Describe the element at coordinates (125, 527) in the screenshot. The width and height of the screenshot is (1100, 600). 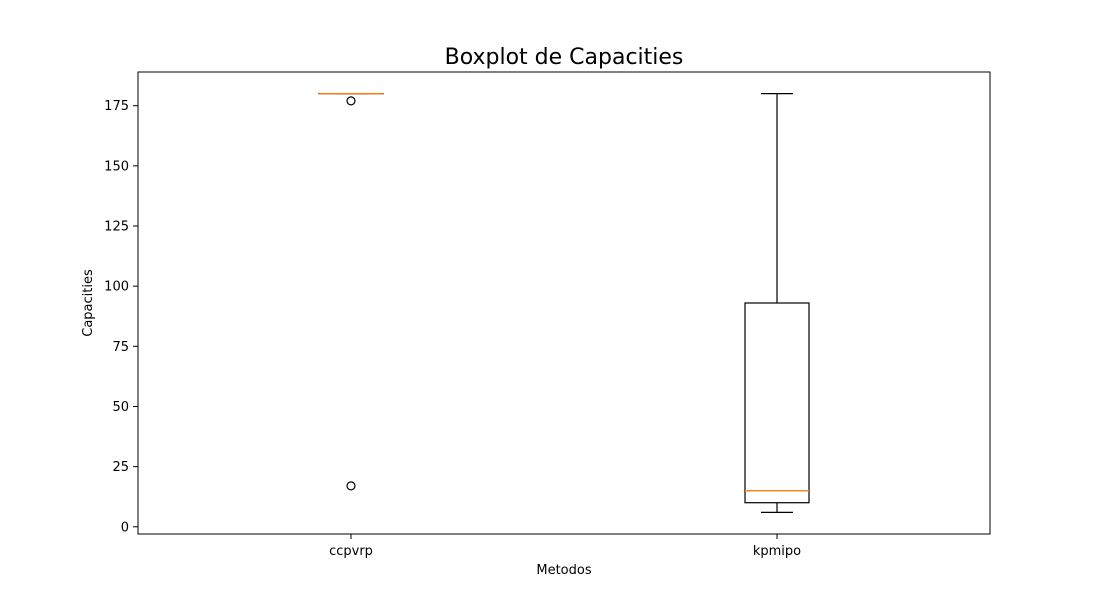
I see `y-tick-label: 0` at that location.